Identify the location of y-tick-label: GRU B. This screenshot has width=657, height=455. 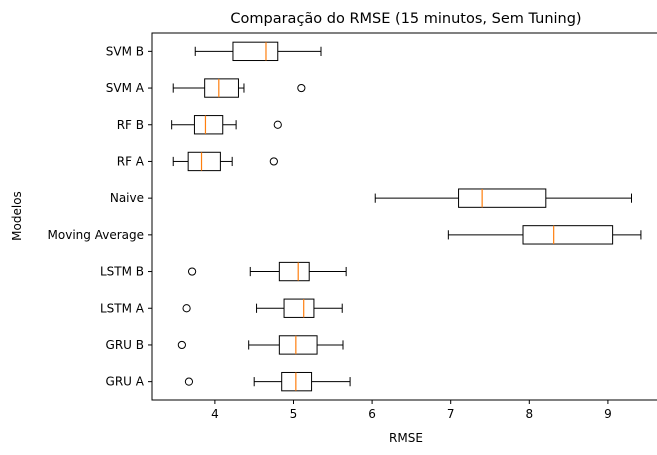
(125, 345).